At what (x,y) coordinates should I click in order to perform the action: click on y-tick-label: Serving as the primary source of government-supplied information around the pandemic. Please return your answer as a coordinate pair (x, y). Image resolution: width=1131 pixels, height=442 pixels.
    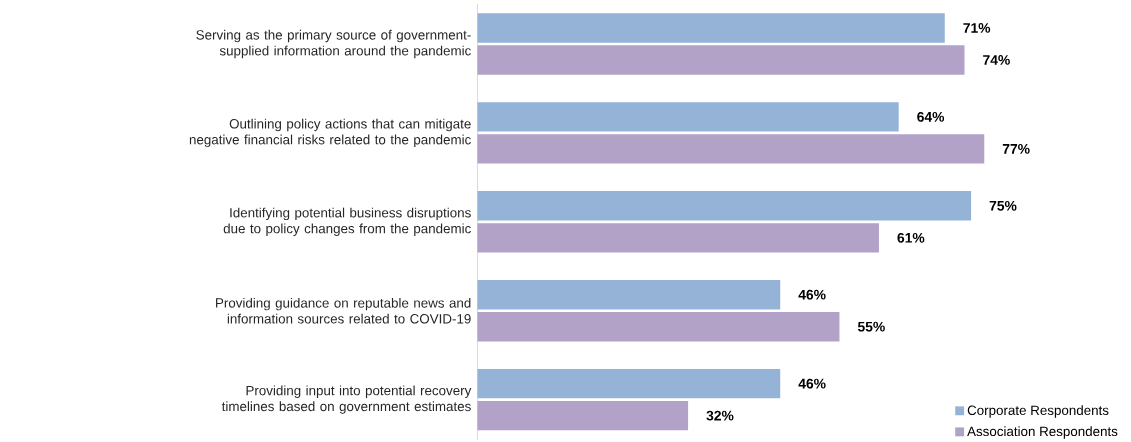
    Looking at the image, I should click on (333, 44).